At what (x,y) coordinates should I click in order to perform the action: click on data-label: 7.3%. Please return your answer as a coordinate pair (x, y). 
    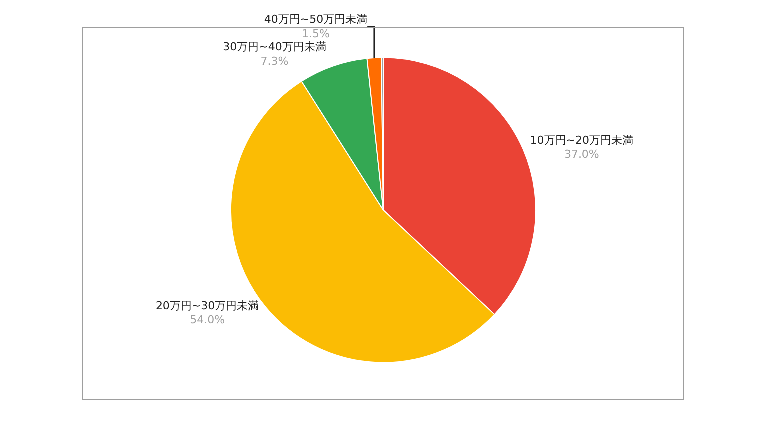
    Looking at the image, I should click on (274, 61).